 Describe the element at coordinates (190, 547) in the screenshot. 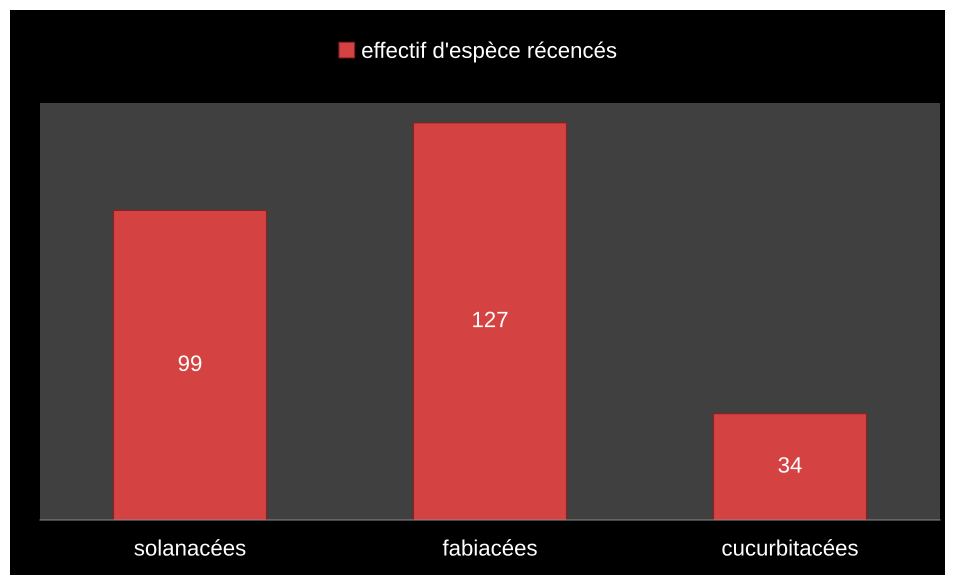

I see `x-tick-label: solanacées` at that location.